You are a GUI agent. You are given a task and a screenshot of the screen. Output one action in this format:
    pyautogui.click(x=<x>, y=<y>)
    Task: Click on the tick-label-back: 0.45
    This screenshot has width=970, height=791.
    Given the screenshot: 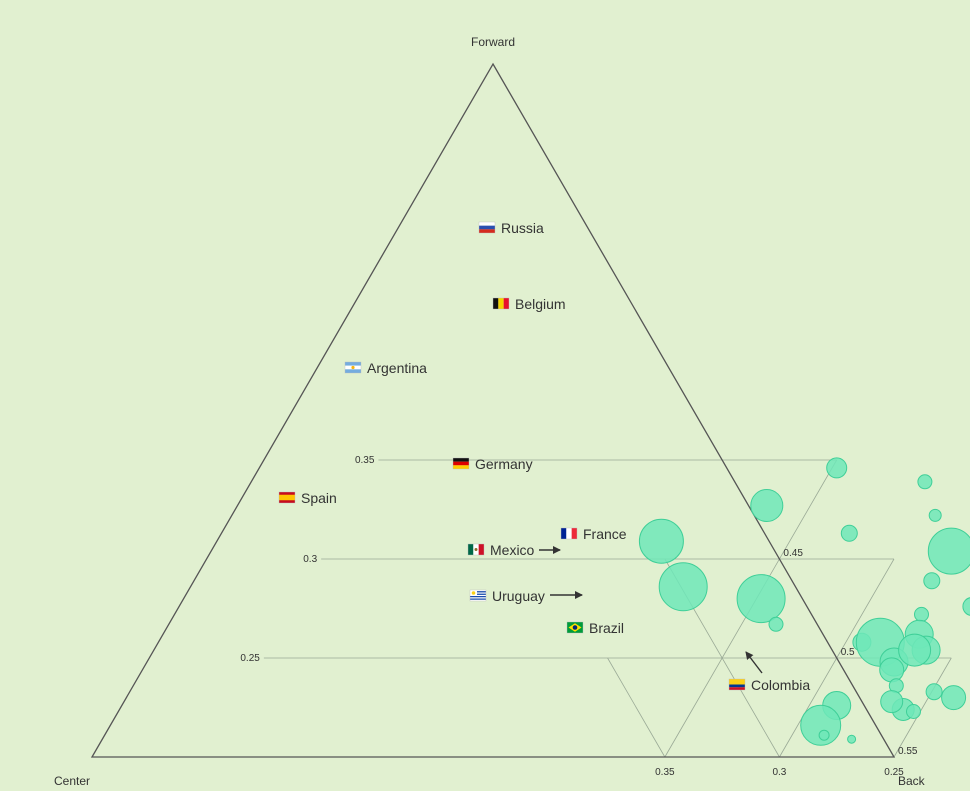 What is the action you would take?
    pyautogui.click(x=793, y=553)
    